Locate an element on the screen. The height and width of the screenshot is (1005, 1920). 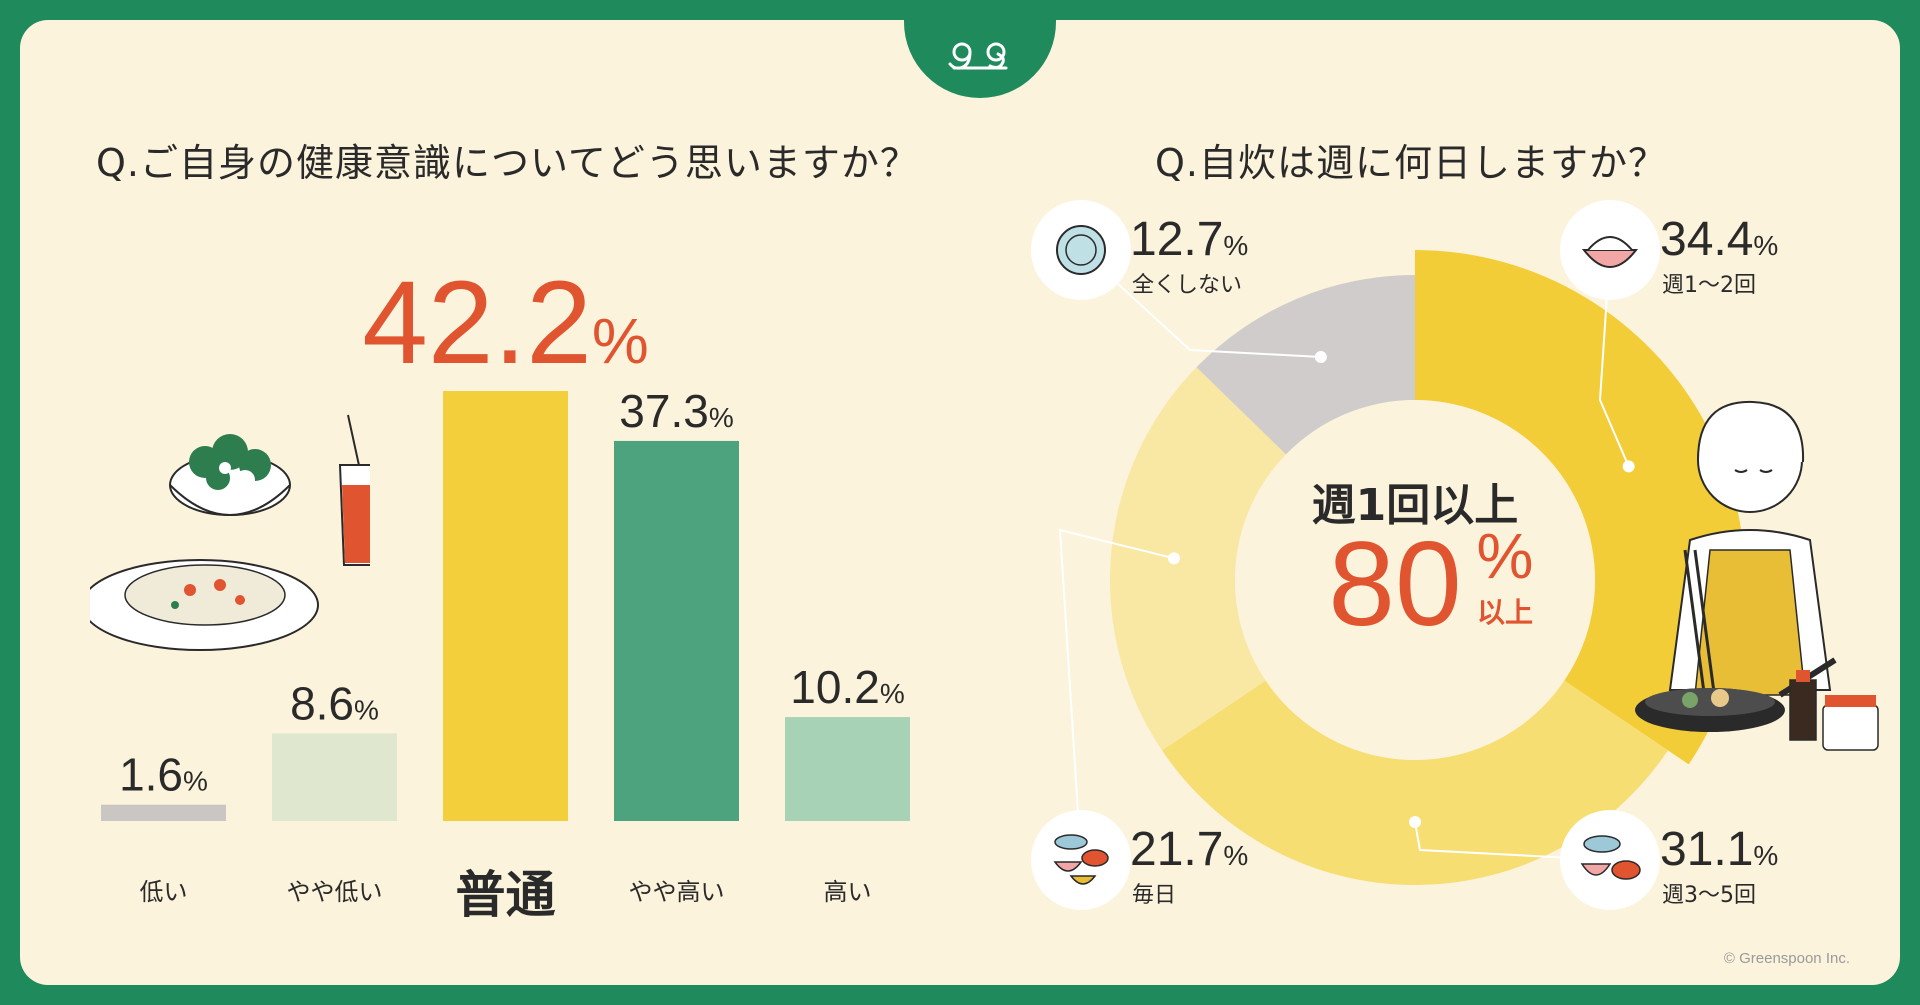
soup-plate-icon is located at coordinates (204, 605).